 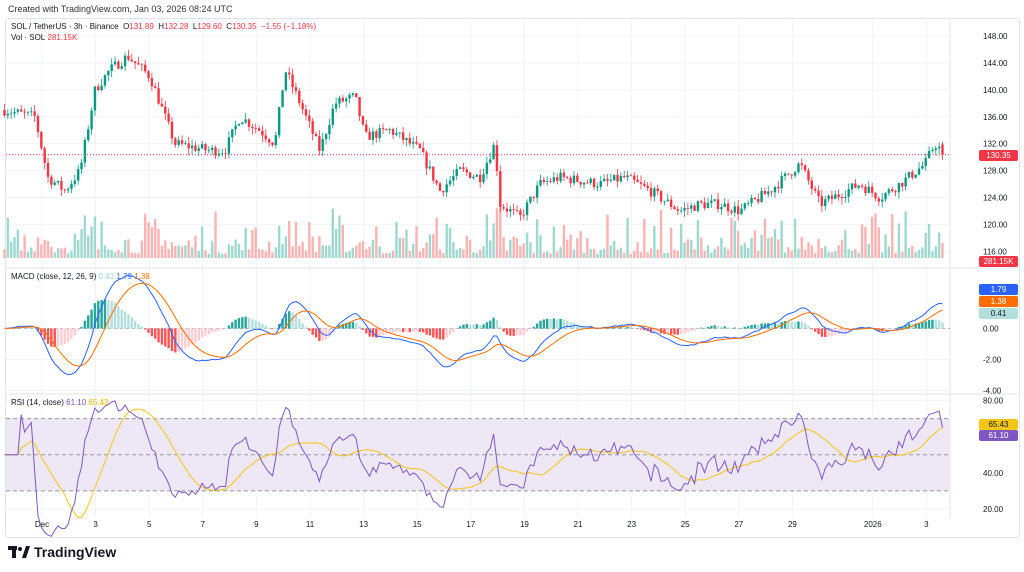 I want to click on rsi-legend: RSI (14, close) 61.10 65.43, so click(x=59, y=402).